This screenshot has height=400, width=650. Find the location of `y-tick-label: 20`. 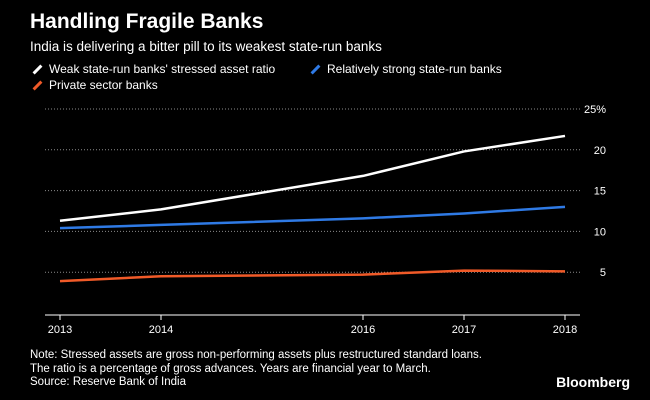

y-tick-label: 20 is located at coordinates (600, 151).